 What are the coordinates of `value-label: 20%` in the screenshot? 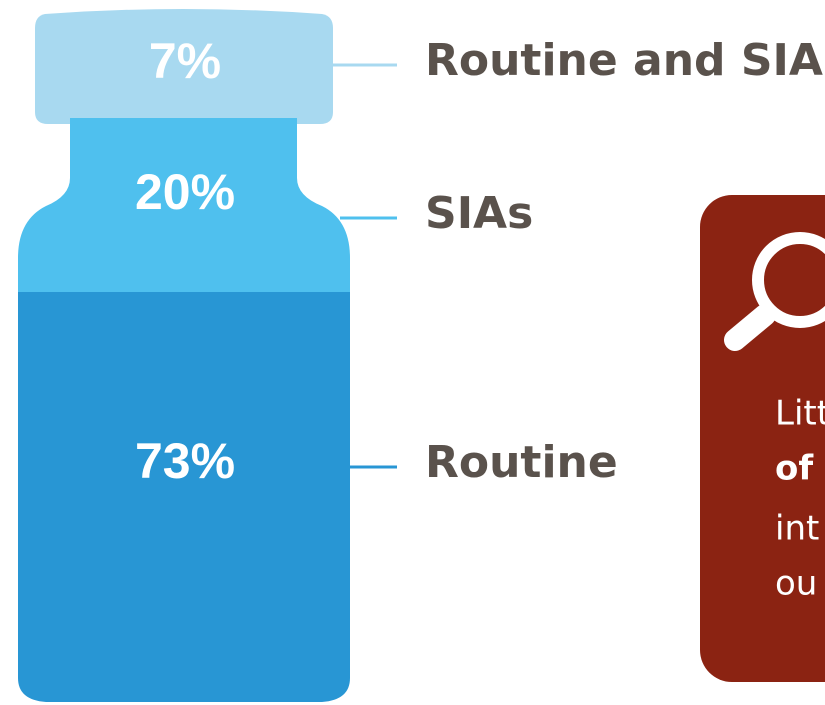 It's located at (185, 192).